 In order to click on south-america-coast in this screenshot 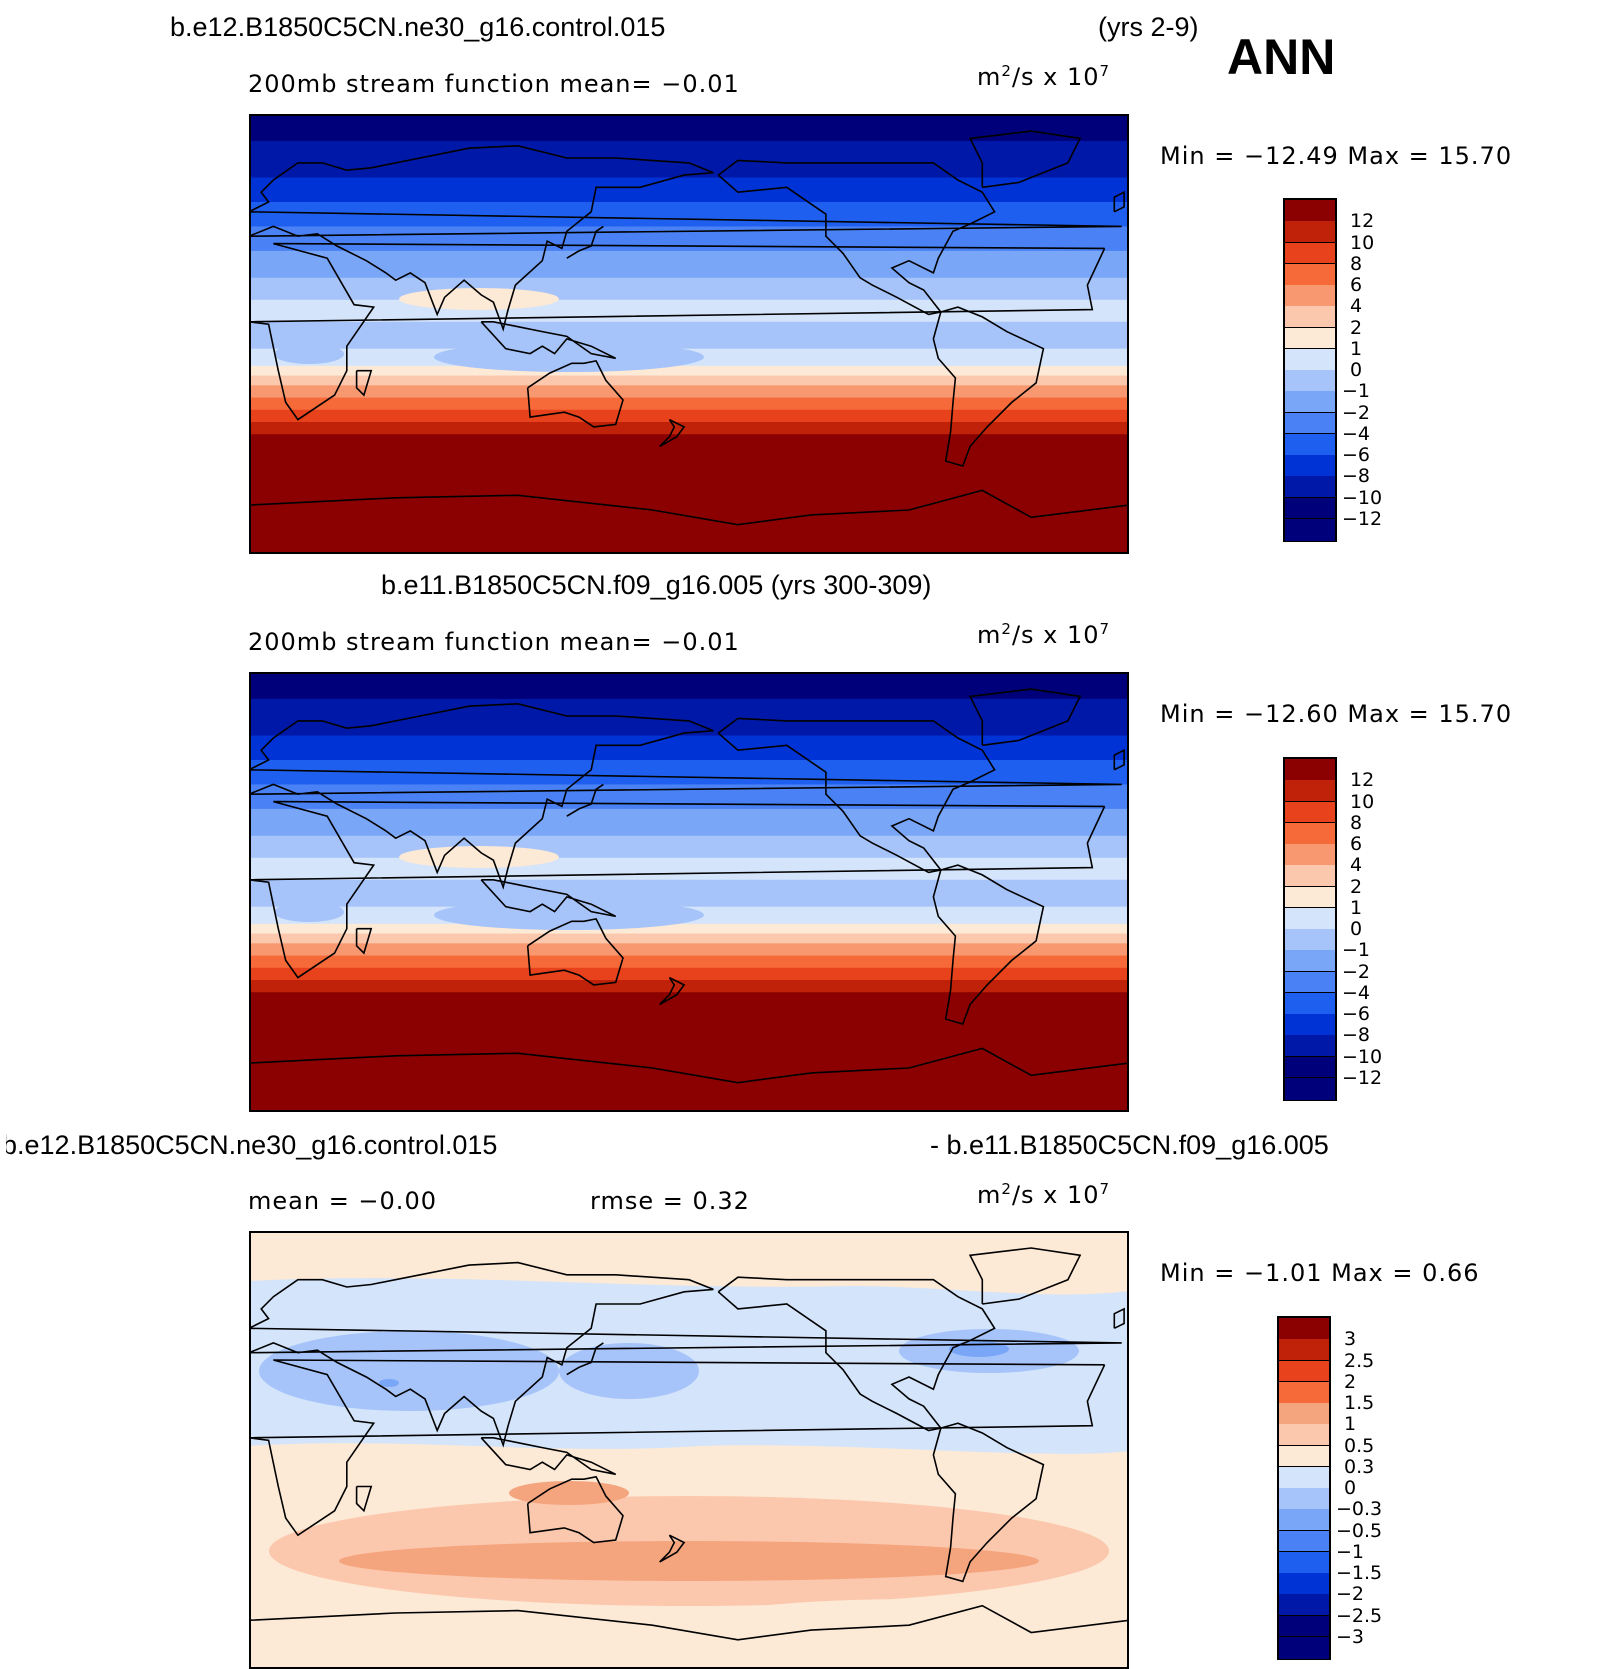, I will do `click(988, 1502)`.